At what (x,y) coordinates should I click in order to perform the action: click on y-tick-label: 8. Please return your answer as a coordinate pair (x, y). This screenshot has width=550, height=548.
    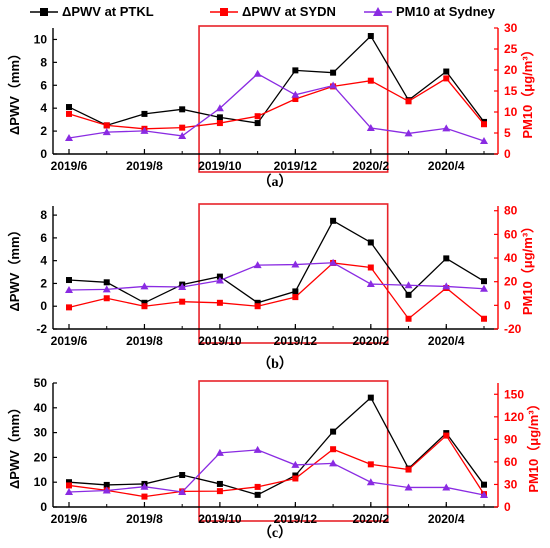
    Looking at the image, I should click on (43, 62).